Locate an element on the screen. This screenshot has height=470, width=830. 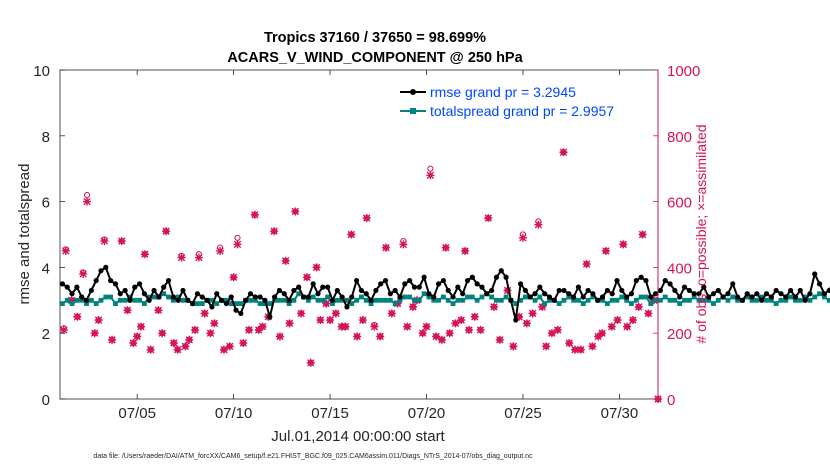
y-right-tick-label: 600 is located at coordinates (679, 203).